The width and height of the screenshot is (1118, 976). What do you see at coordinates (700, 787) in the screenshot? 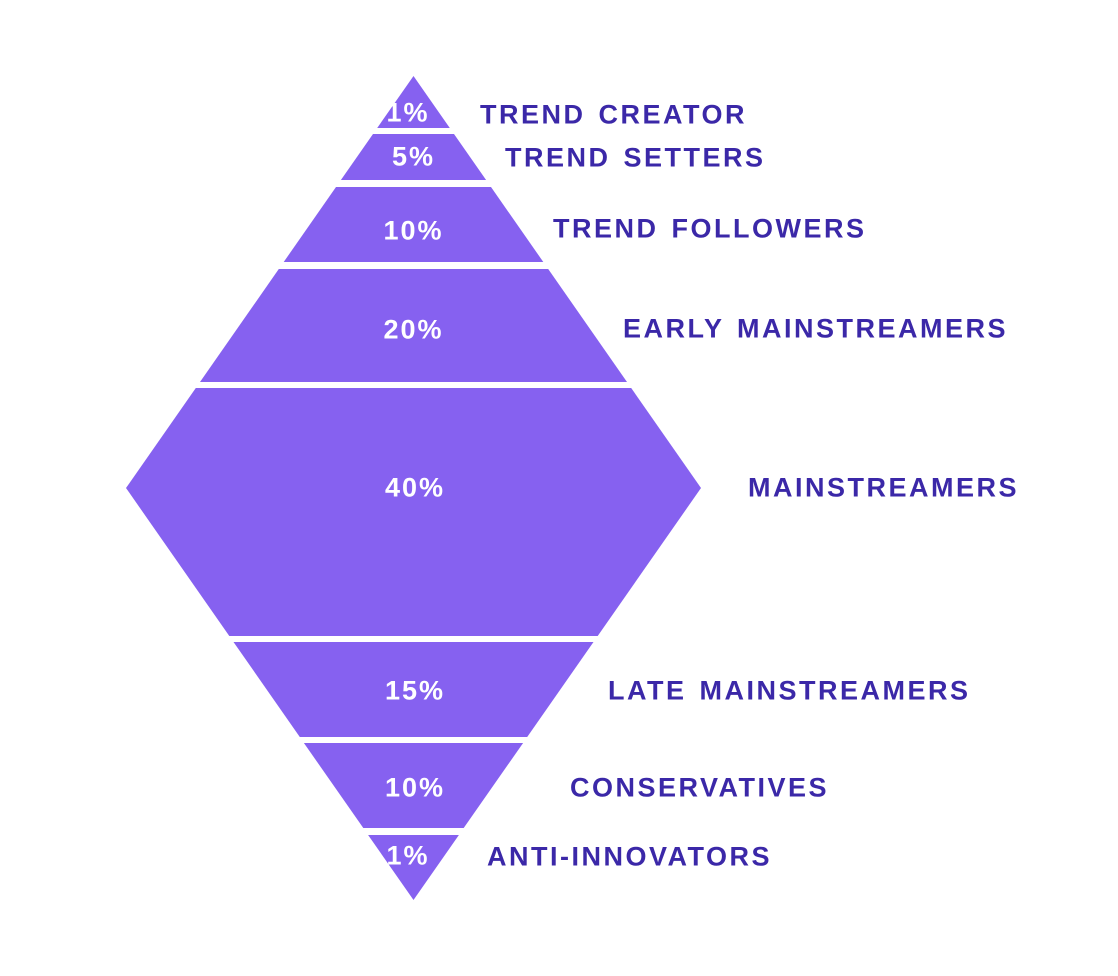
I see `segment-label: CONSERVATIVES` at bounding box center [700, 787].